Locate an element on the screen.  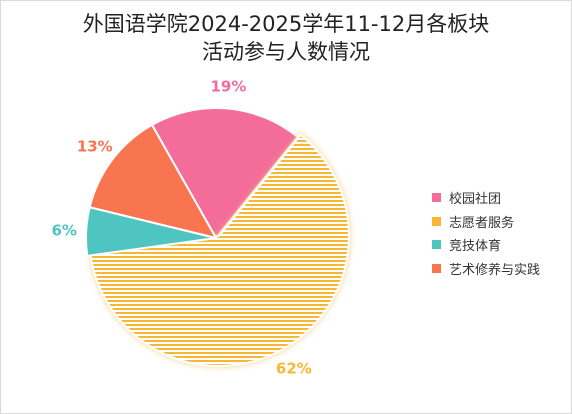
legend-label-3: 竞技体育 is located at coordinates (475, 247).